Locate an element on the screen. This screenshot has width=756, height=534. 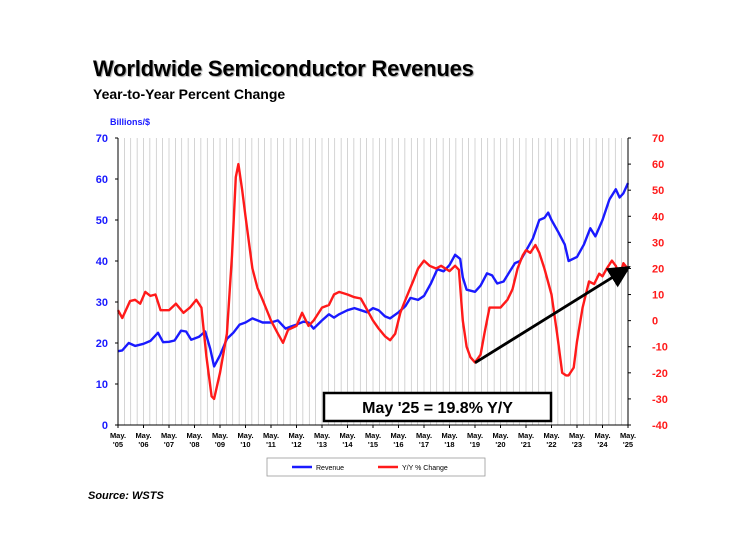
x-tick-label-year: '05 is located at coordinates (118, 444).